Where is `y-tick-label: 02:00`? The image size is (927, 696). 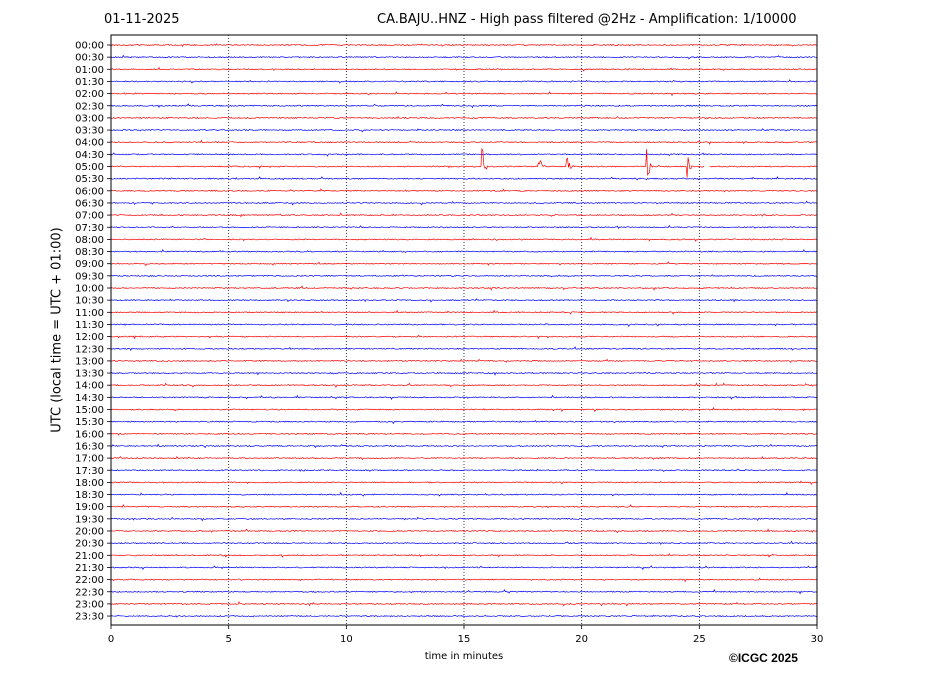
y-tick-label: 02:00 is located at coordinates (89, 94).